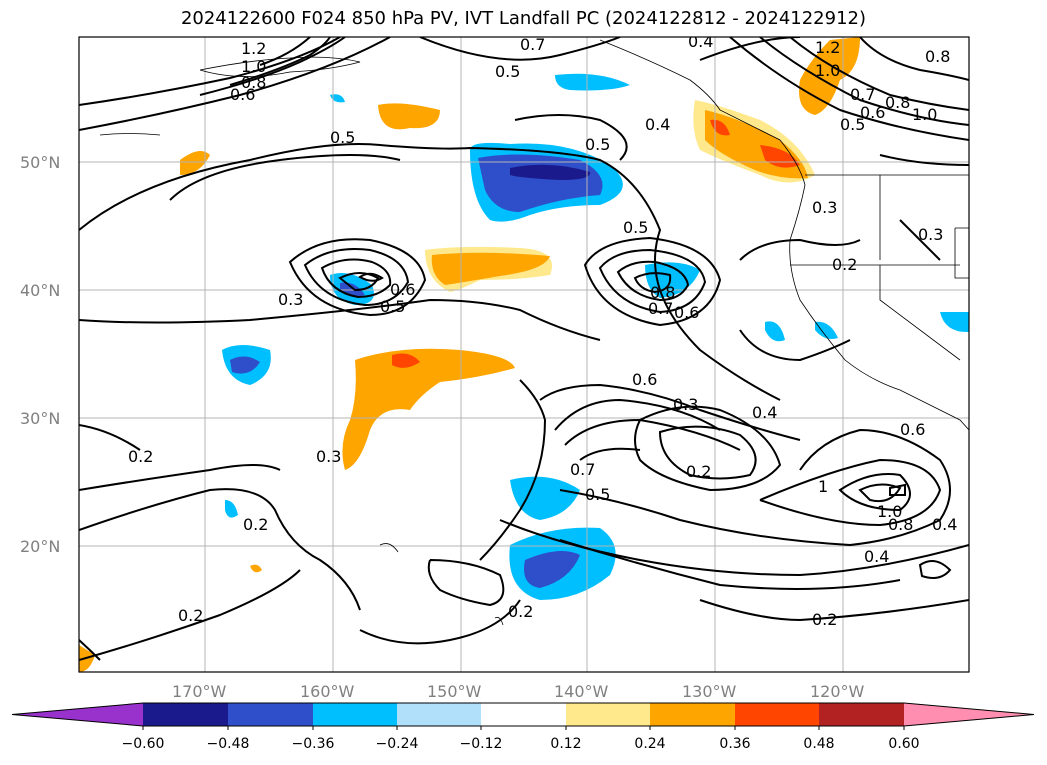  I want to click on contour-label: 1, so click(823, 486).